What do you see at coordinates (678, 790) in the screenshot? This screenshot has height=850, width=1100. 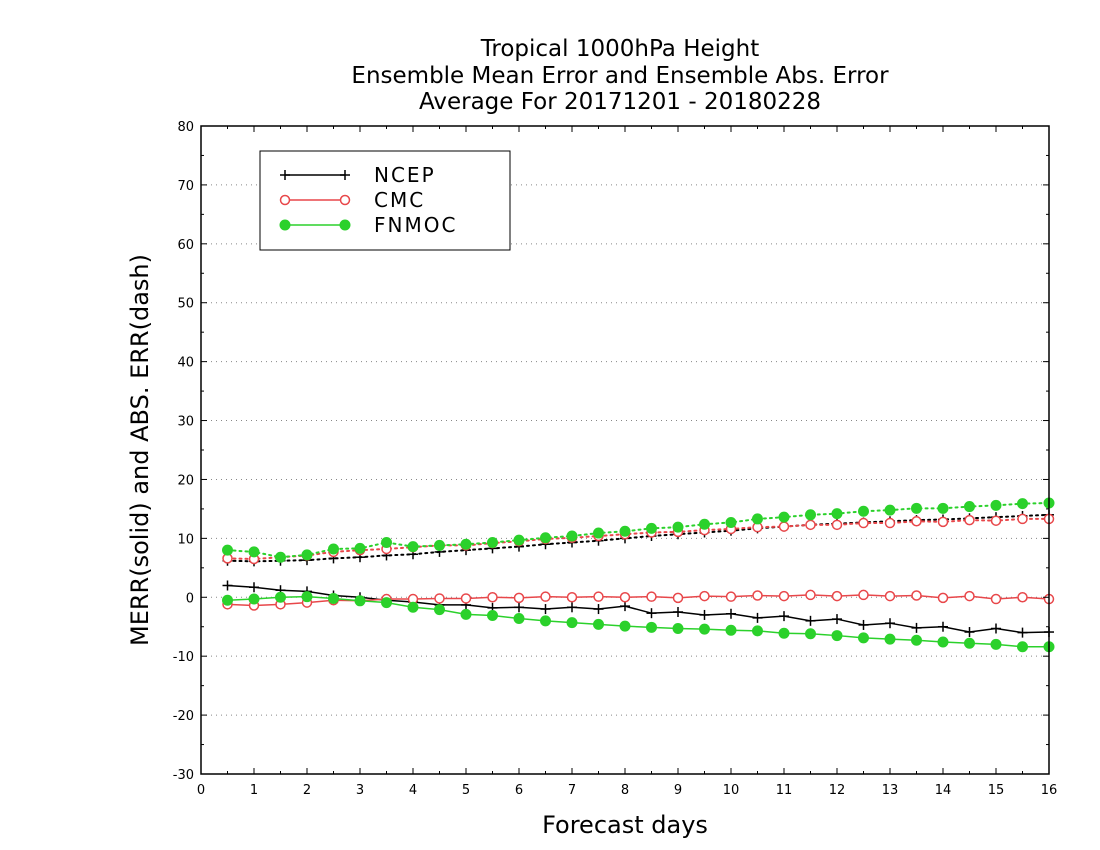 I see `x-tick-label: 9` at bounding box center [678, 790].